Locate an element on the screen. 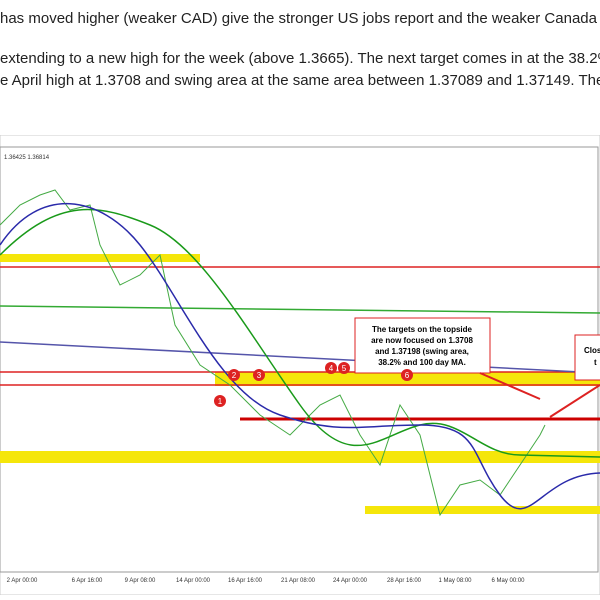 The width and height of the screenshot is (600, 600). marker-label: 5 is located at coordinates (344, 368).